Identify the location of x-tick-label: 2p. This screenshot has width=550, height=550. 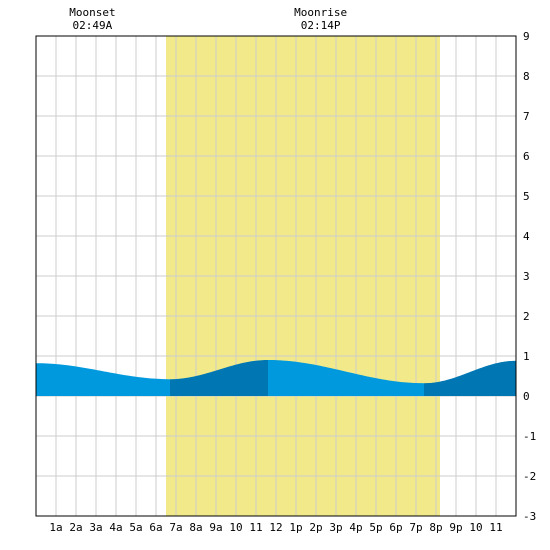
(315, 527).